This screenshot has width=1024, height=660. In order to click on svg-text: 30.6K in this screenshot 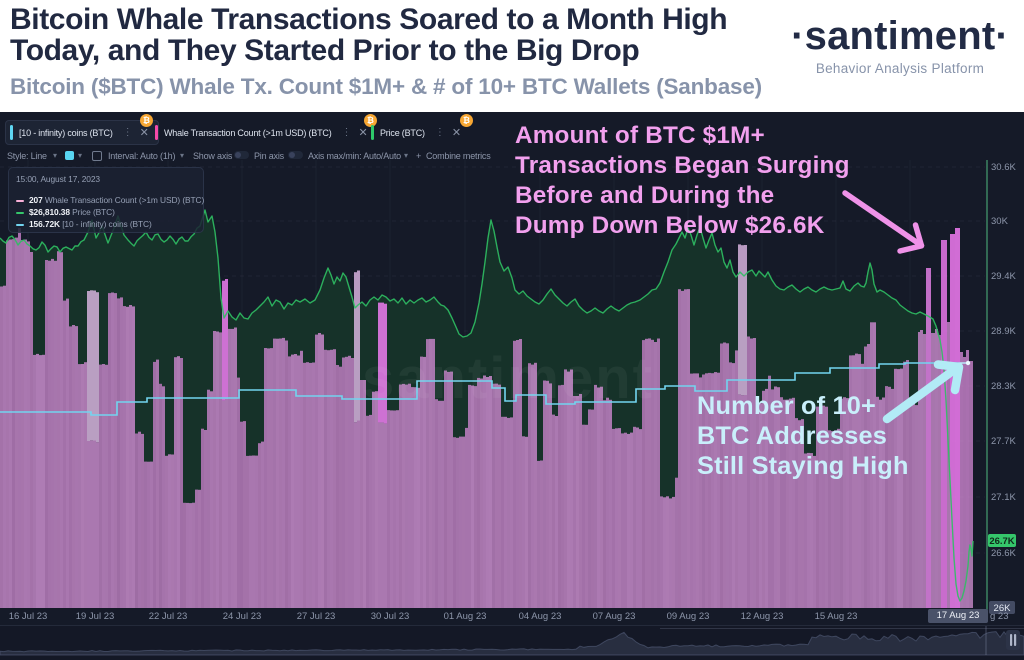, I will do `click(1003, 167)`.